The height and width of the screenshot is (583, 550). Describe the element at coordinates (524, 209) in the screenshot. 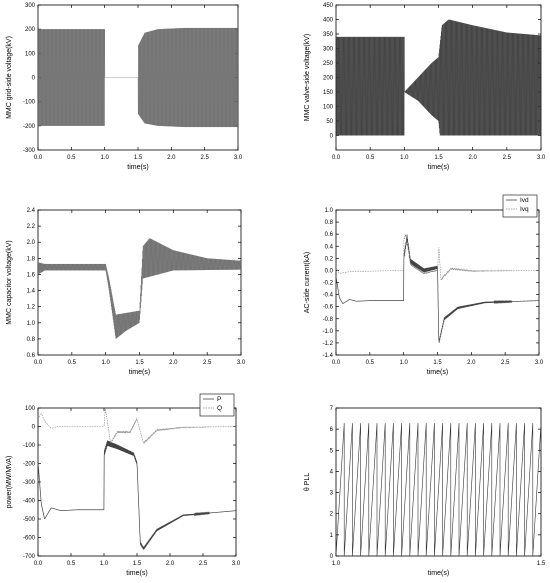

I see `legend-label: Ivq` at that location.